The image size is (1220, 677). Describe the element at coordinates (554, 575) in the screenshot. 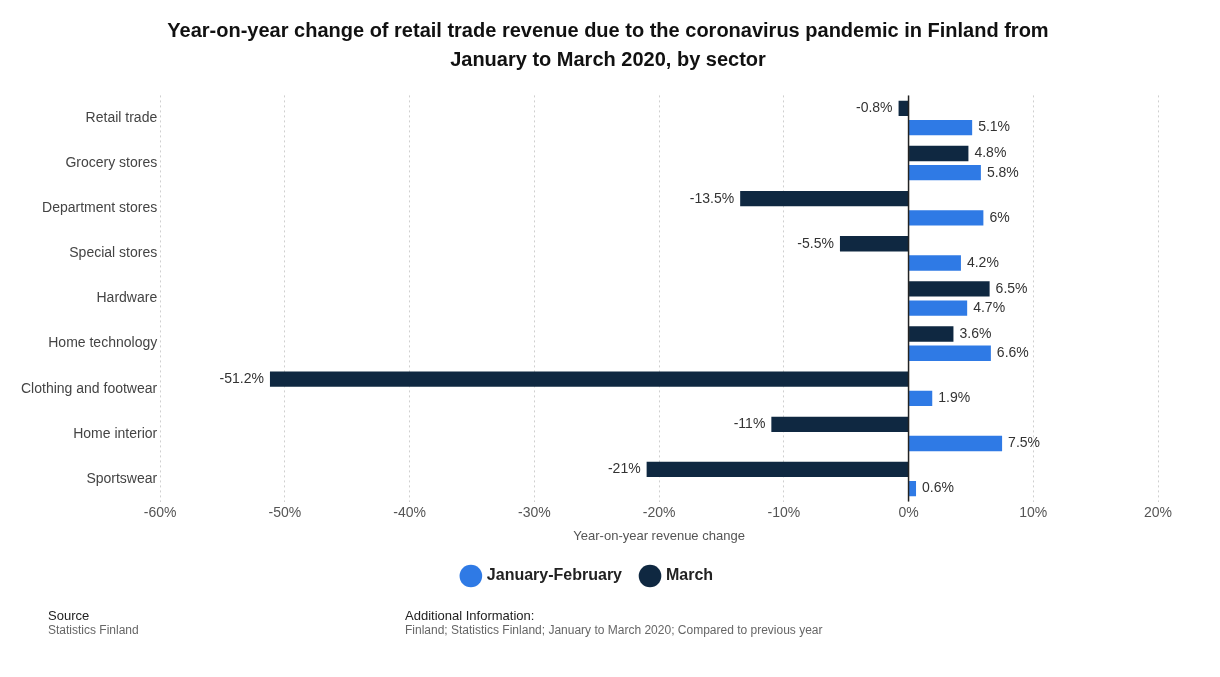

I see `legend-label: January-February` at that location.